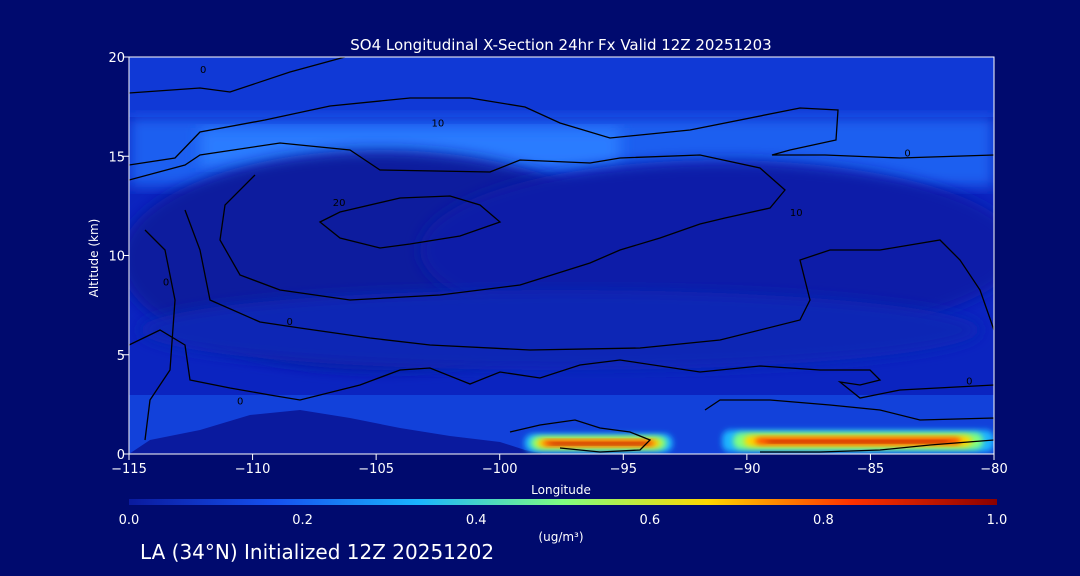 The image size is (1080, 576). I want to click on colorbar-label: (ug/m³), so click(560, 537).